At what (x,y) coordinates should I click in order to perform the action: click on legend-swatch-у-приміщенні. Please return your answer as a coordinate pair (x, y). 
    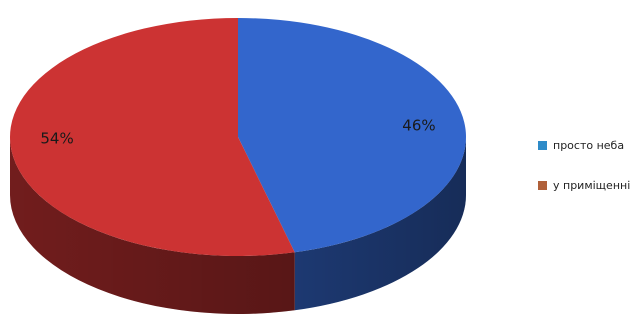
    Looking at the image, I should click on (542, 185).